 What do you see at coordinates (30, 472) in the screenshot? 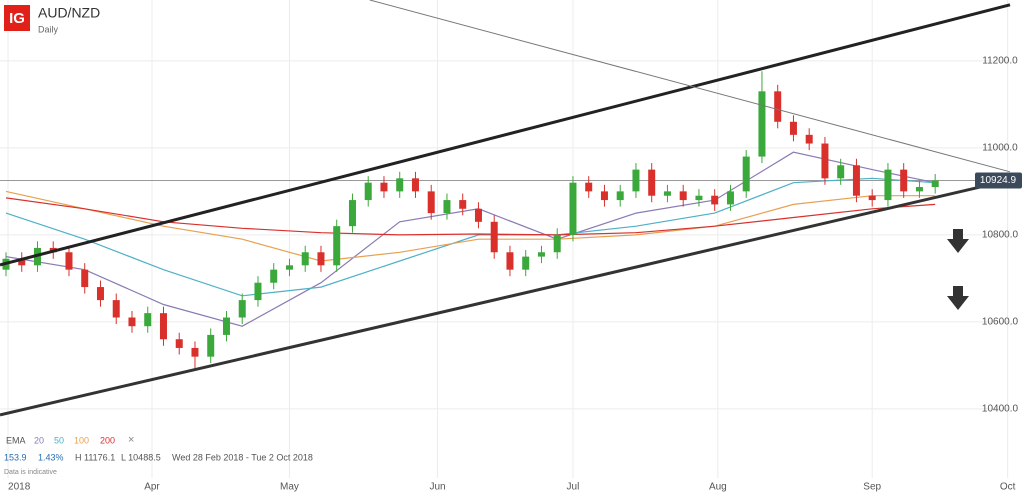
I see `note: Data is indicative` at bounding box center [30, 472].